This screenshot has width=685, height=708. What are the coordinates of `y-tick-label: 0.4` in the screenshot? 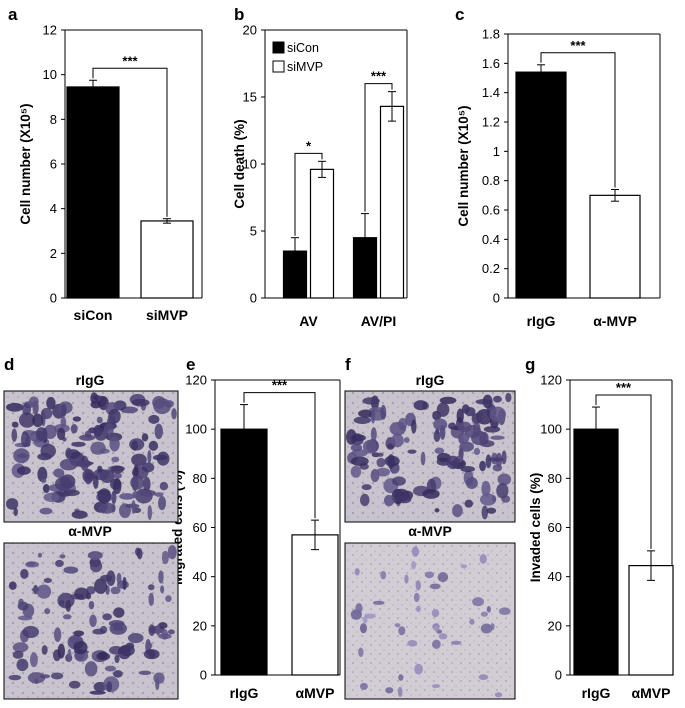 It's located at (491, 239).